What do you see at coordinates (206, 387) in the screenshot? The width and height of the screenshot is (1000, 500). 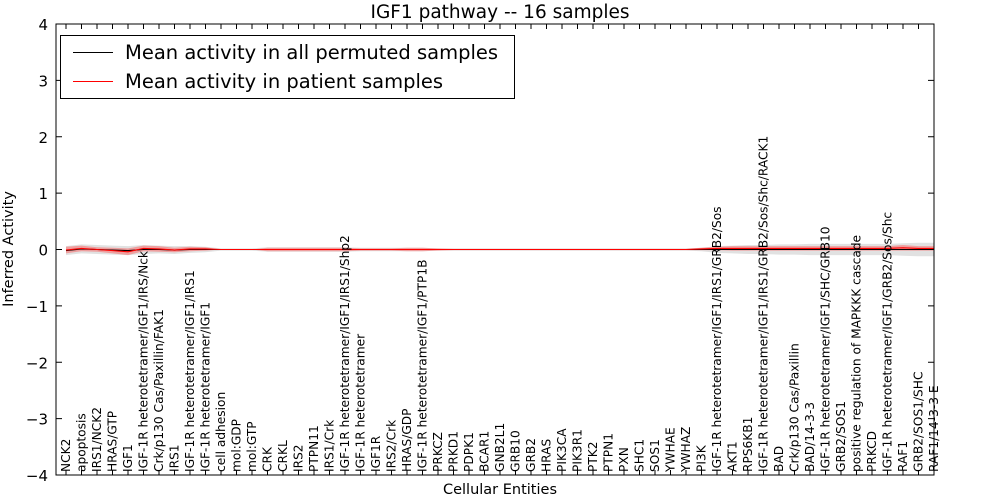 I see `xtick-label: IGF-1R heterotetramer/IGF1` at bounding box center [206, 387].